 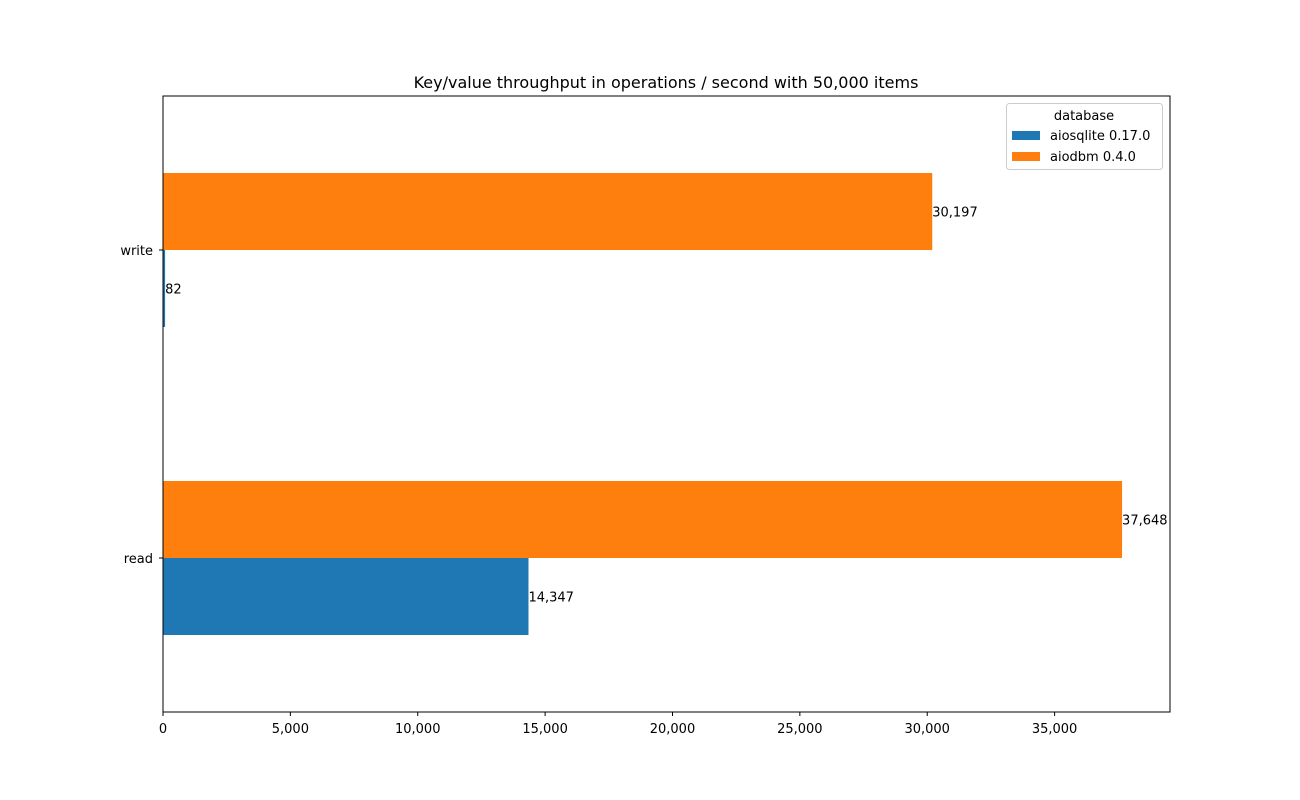 I want to click on x-tick-label: 35,000, so click(x=1055, y=729).